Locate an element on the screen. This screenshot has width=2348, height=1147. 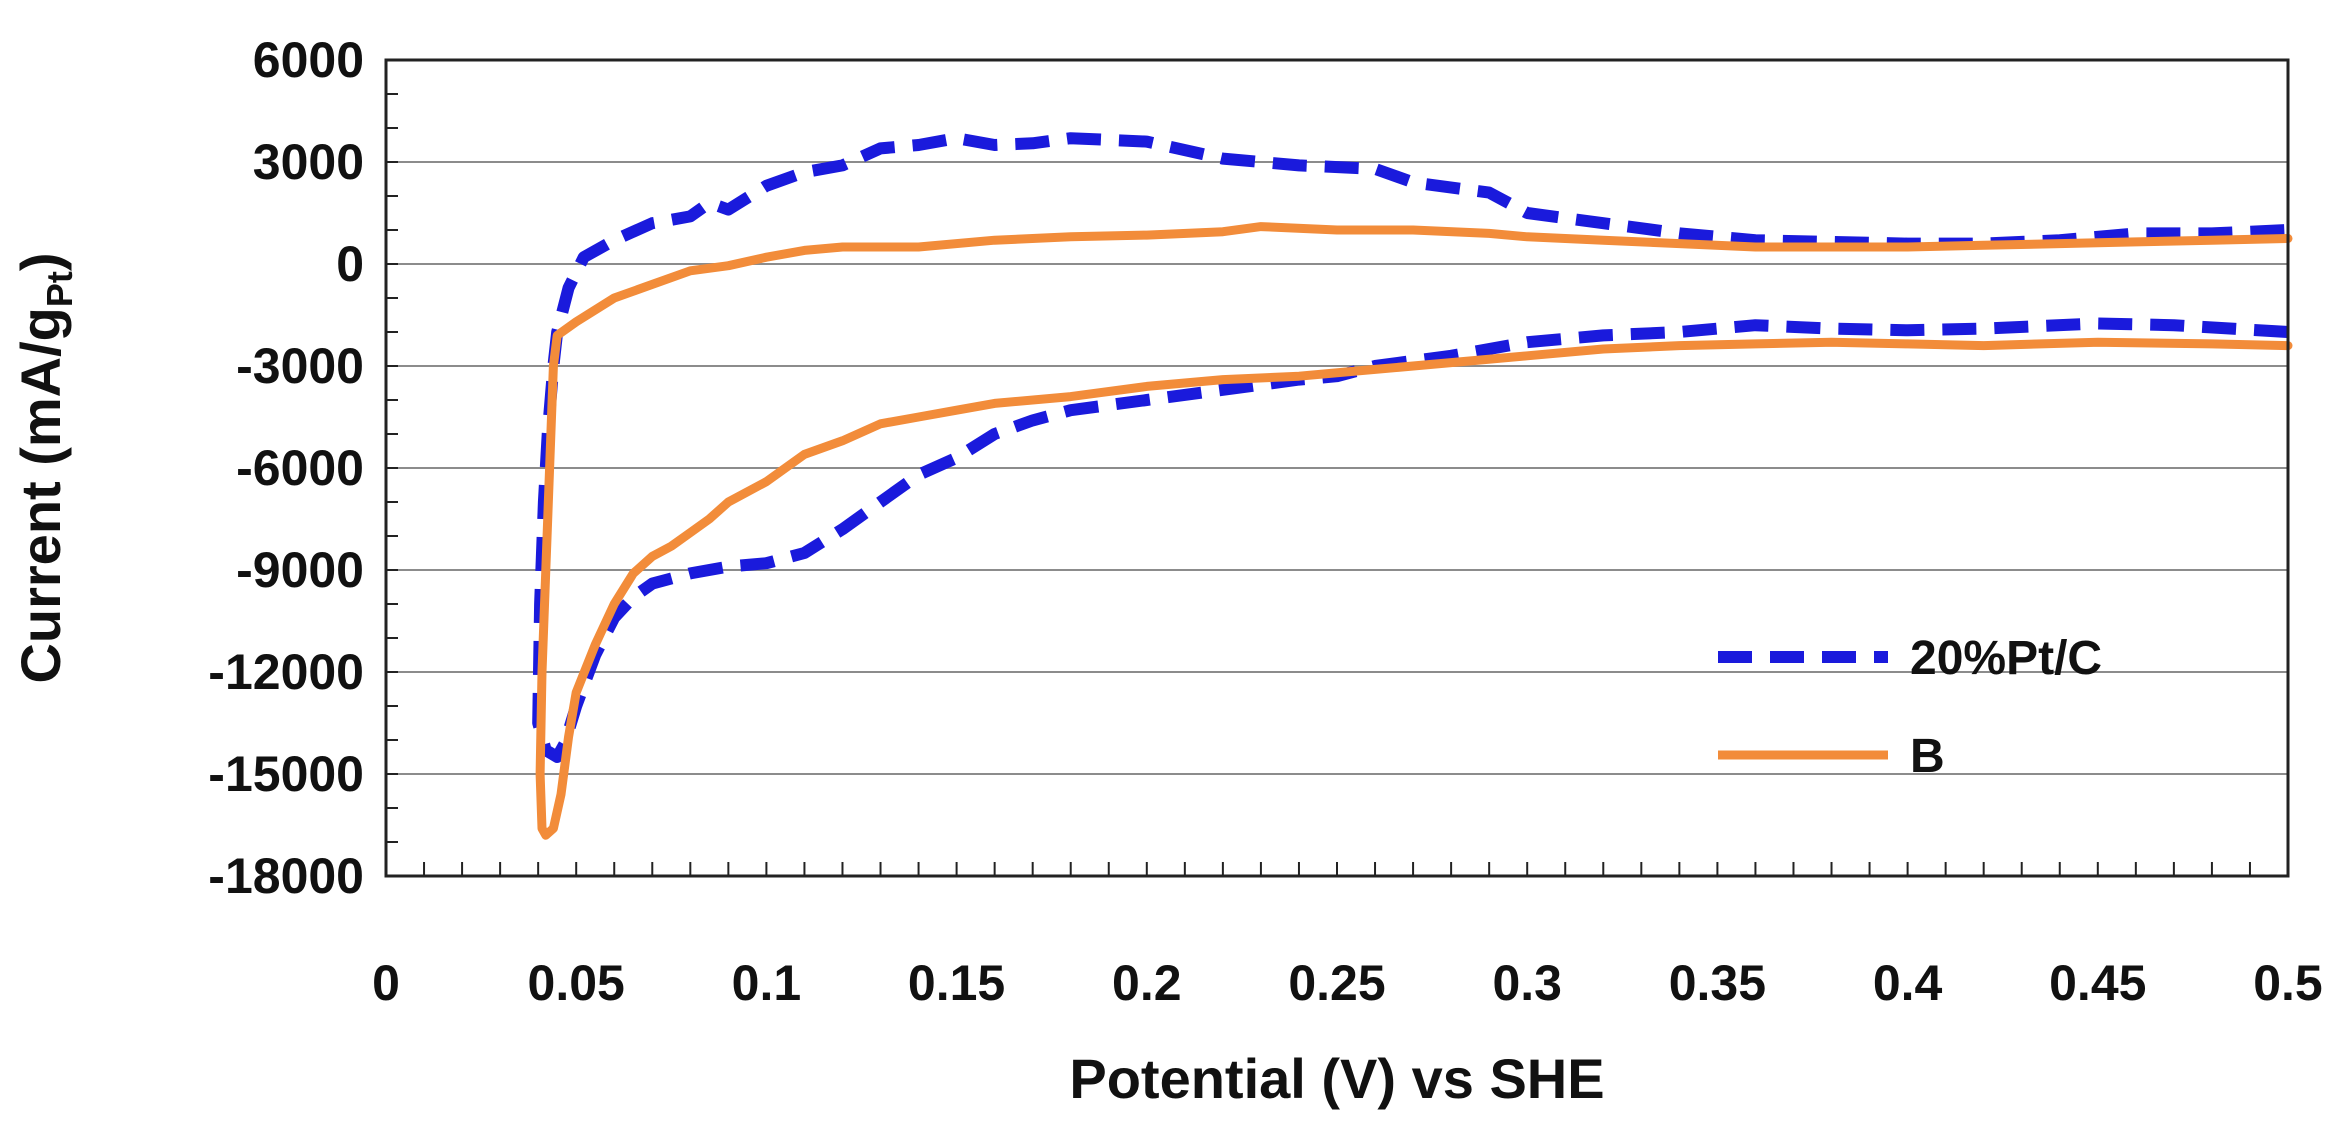
x-tick-label: 0.05 is located at coordinates (576, 983).